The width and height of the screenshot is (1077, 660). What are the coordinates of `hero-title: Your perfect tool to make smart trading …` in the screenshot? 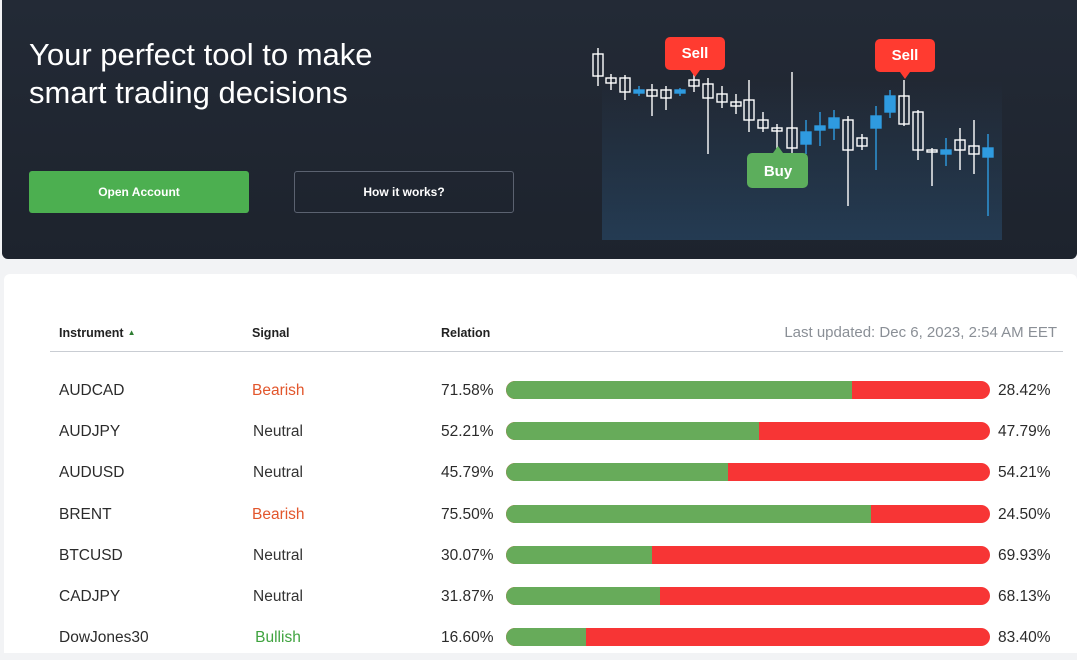 It's located at (201, 73).